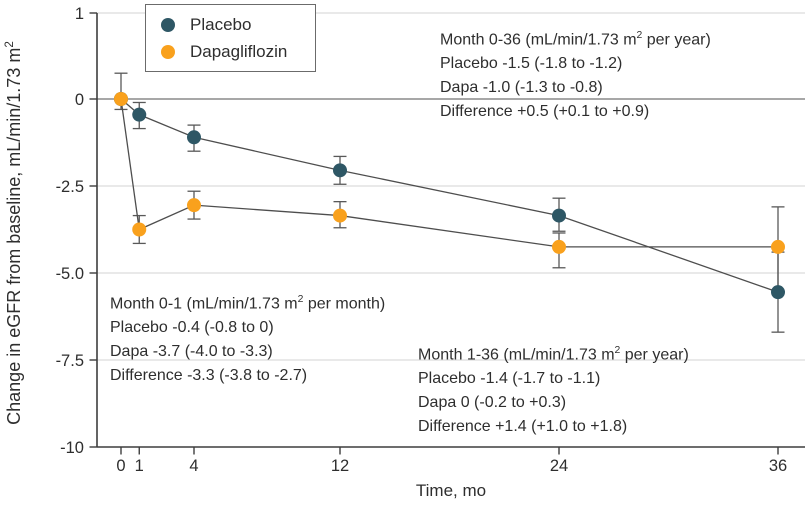 The height and width of the screenshot is (520, 810). I want to click on data-point-placebo-m12, so click(340, 170).